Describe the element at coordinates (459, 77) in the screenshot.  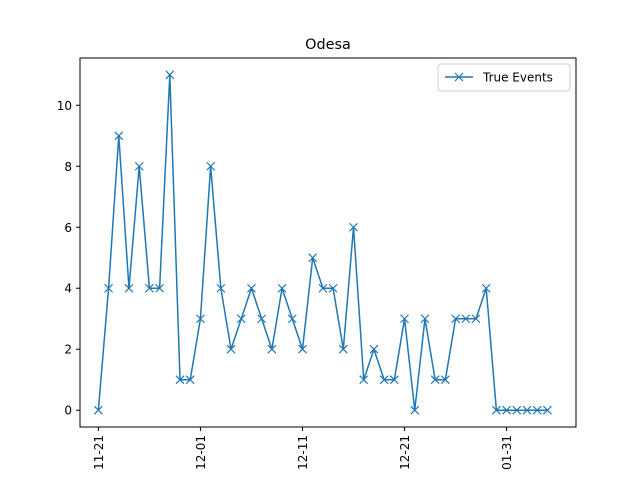
I see `legend-x-marker-icon` at that location.